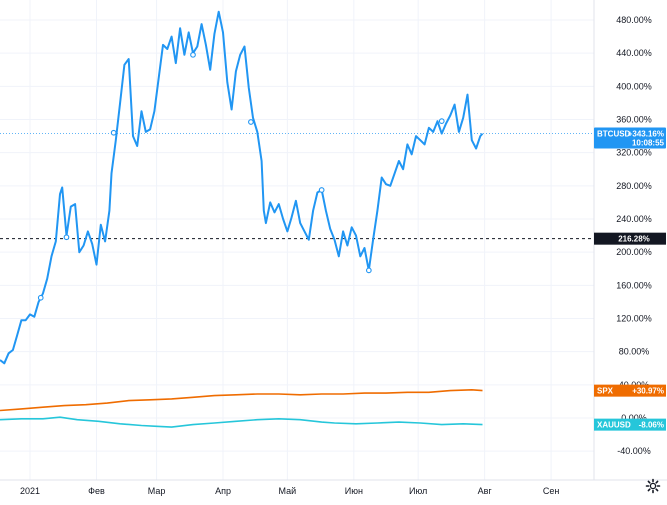  Describe the element at coordinates (634, 451) in the screenshot. I see `y-tick-label: -40.00%` at that location.